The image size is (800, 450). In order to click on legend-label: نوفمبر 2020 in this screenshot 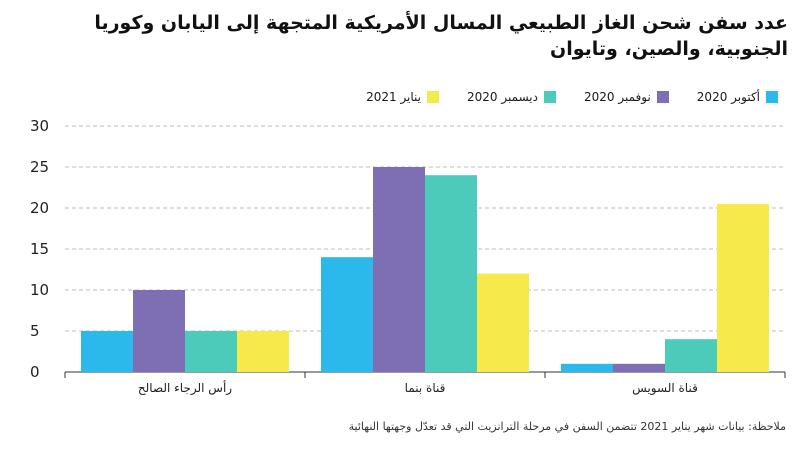, I will do `click(617, 97)`.